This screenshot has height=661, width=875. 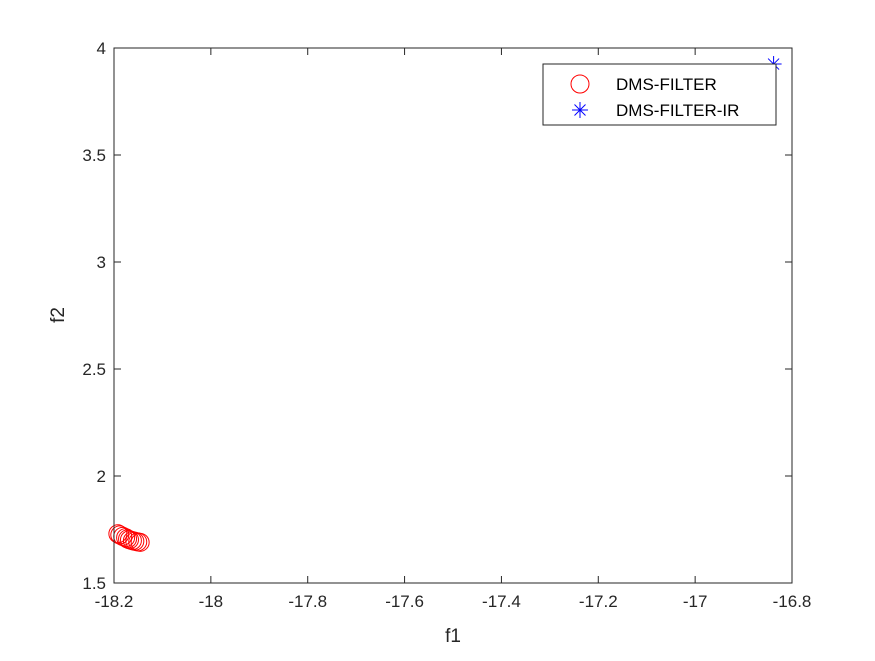 I want to click on x-tick-label: -16.8, so click(x=792, y=601).